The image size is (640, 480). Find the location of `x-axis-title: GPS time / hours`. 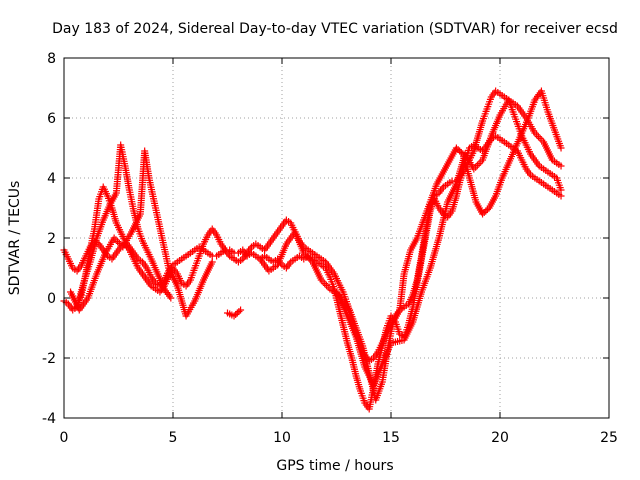

x-axis-title: GPS time / hours is located at coordinates (334, 466).